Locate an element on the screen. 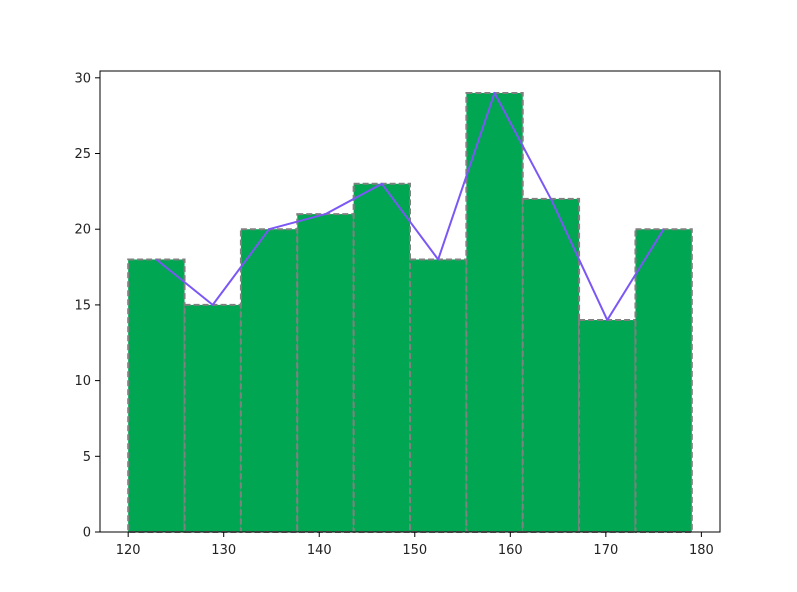 The image size is (797, 592). y-tick-label-0: 0 is located at coordinates (87, 533).